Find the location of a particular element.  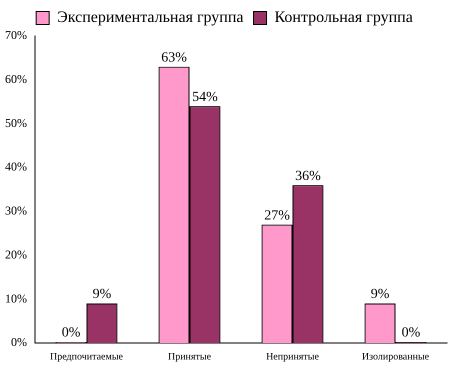

y-tick-label: 30% is located at coordinates (15, 211).